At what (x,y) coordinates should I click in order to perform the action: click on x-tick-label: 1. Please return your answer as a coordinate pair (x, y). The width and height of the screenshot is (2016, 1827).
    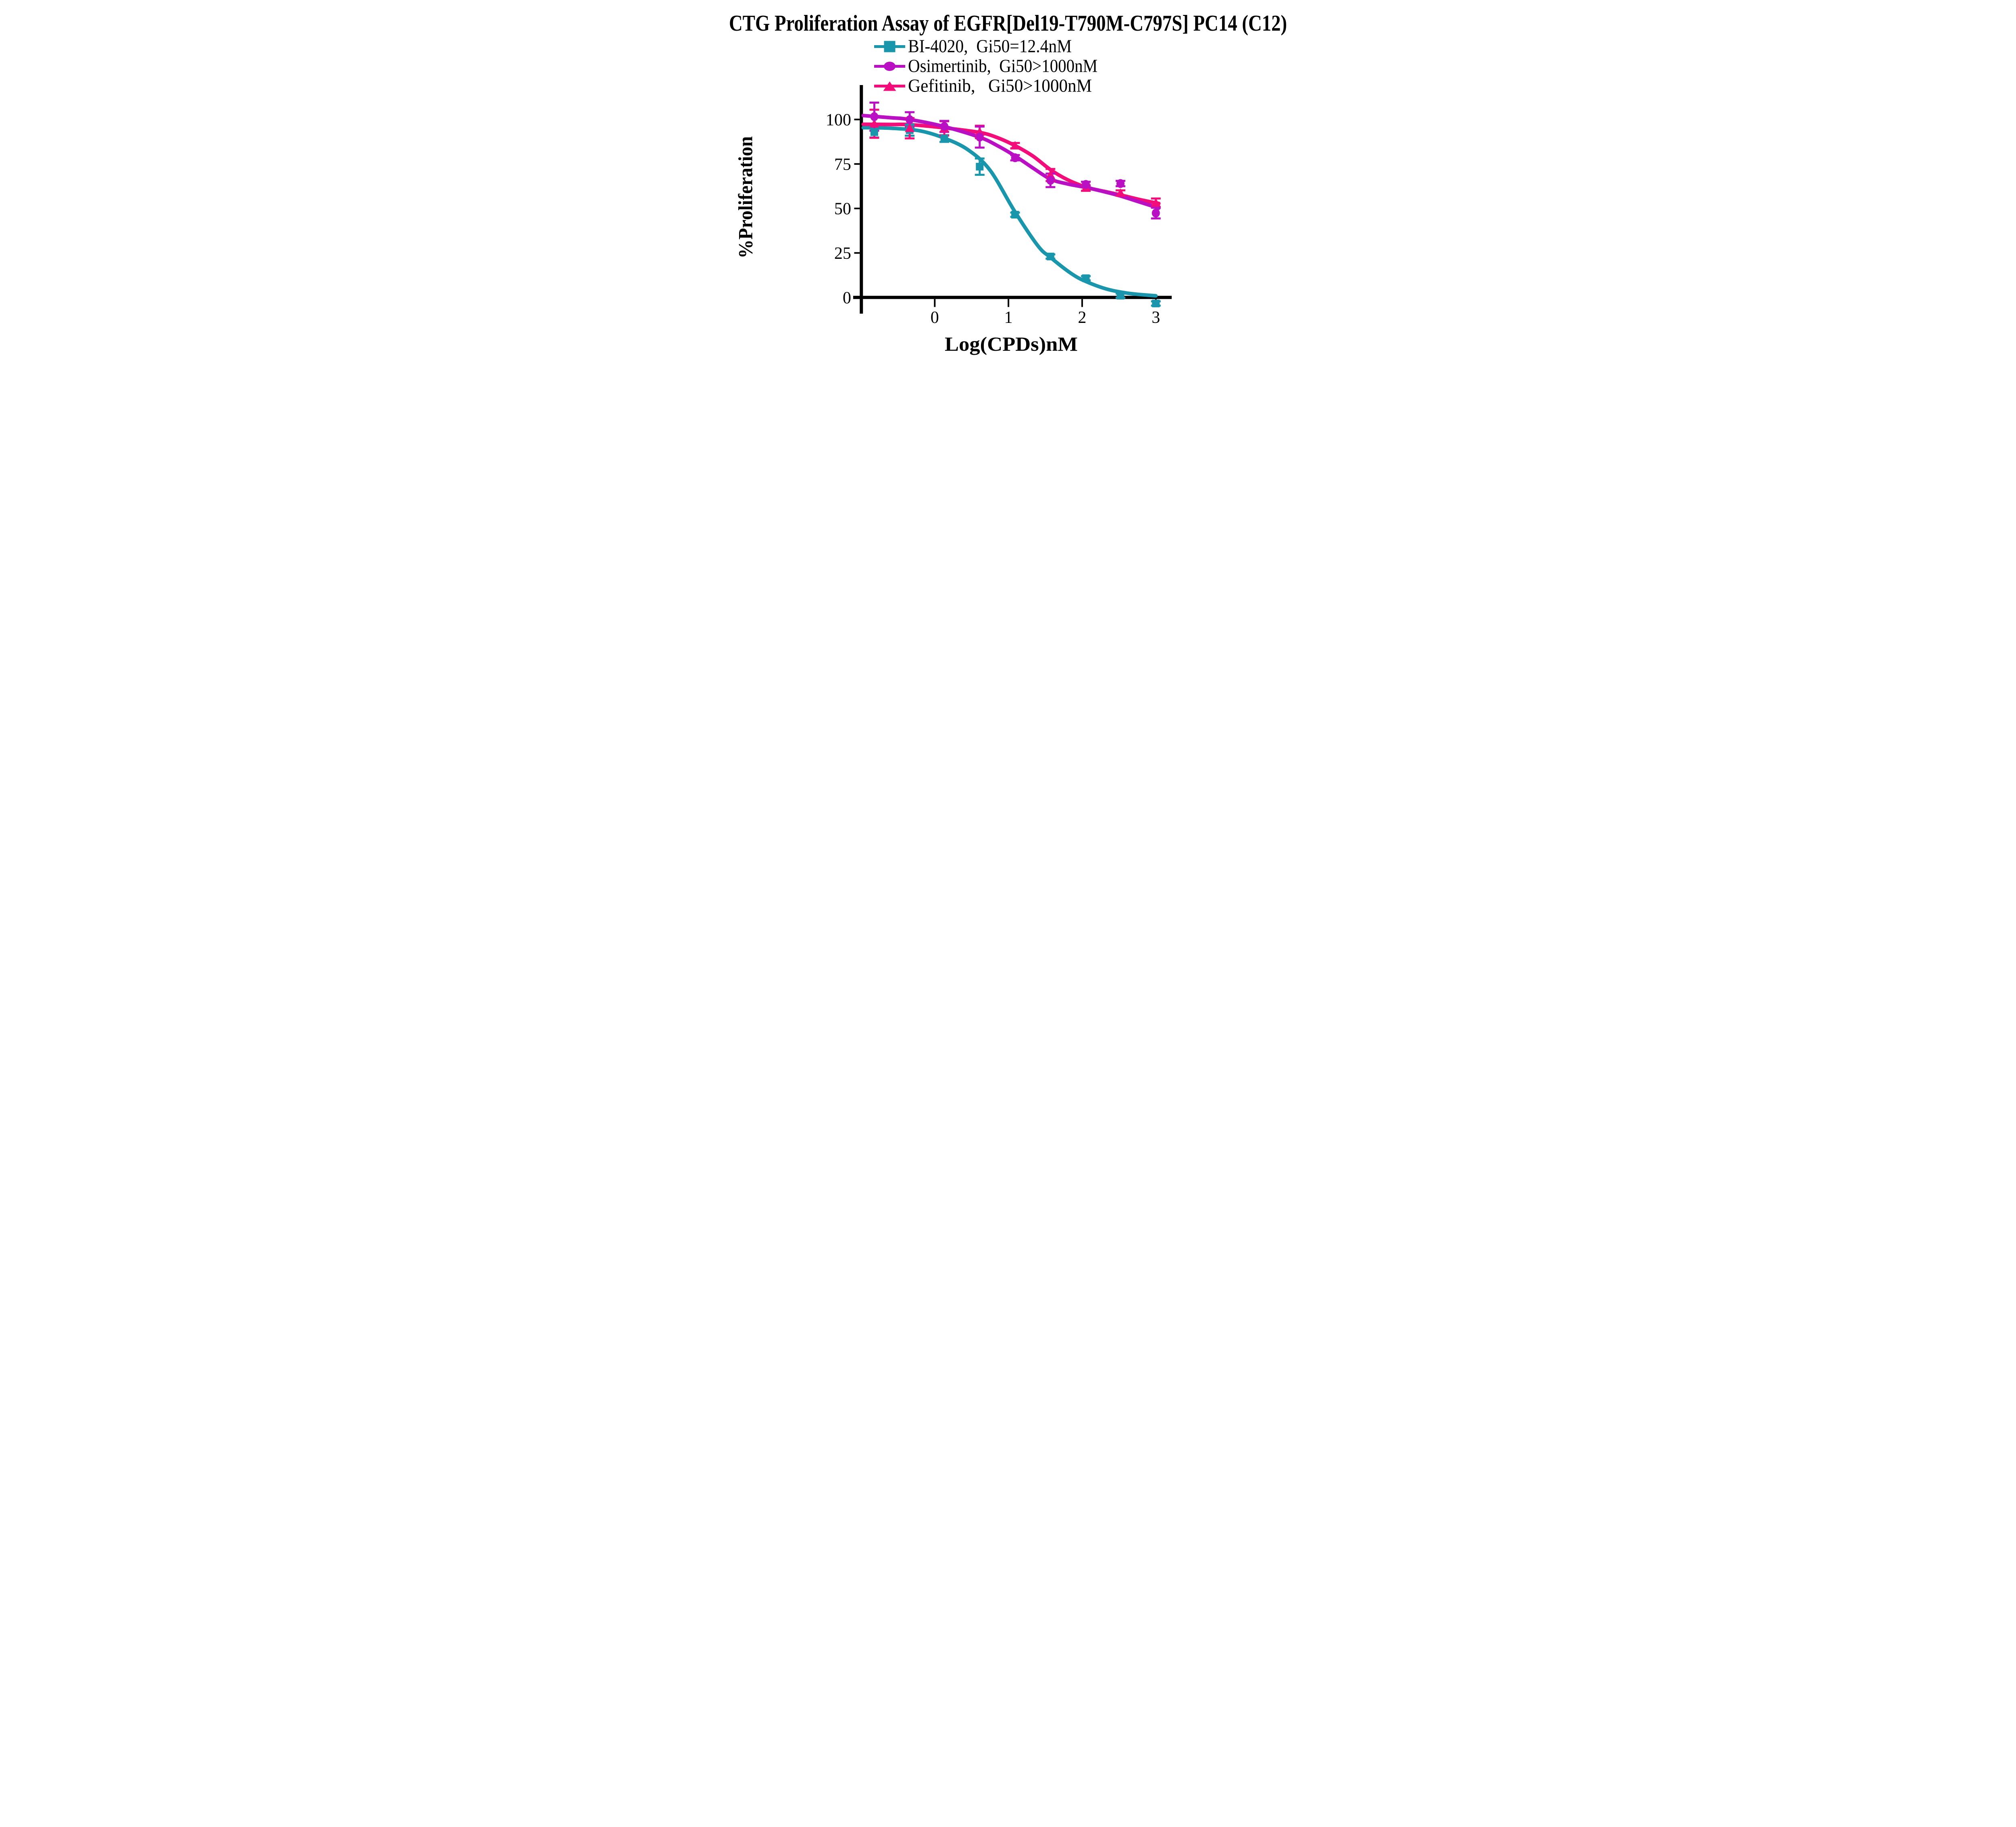
    Looking at the image, I should click on (1009, 317).